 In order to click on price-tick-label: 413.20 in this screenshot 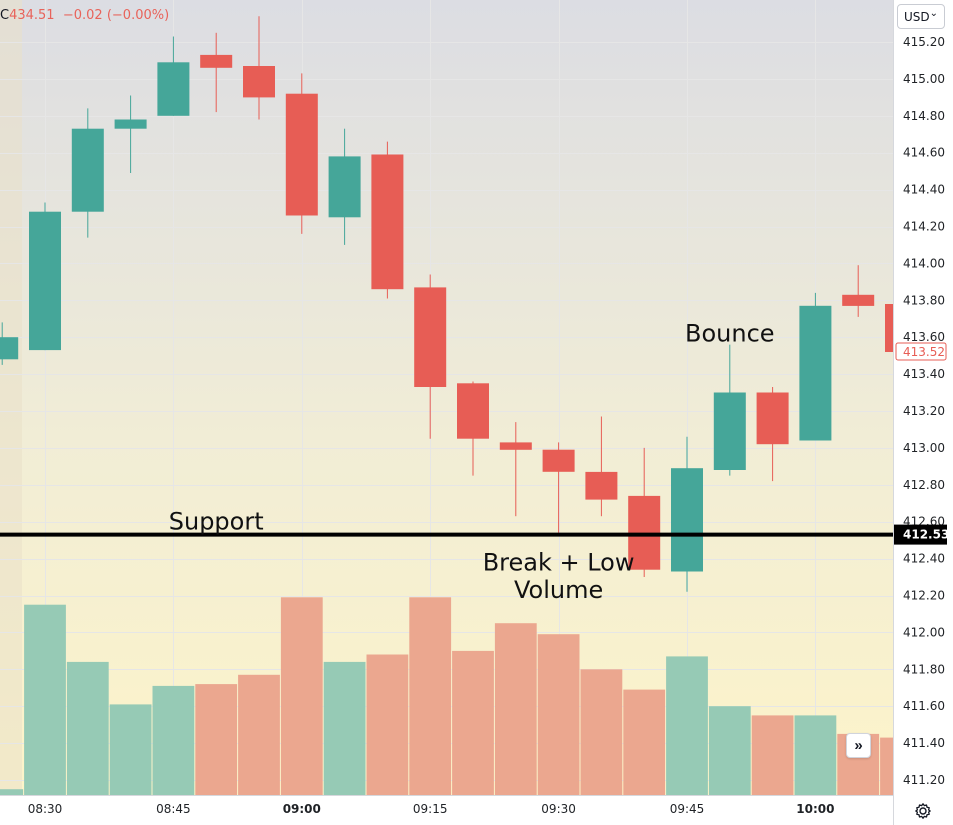, I will do `click(924, 411)`.